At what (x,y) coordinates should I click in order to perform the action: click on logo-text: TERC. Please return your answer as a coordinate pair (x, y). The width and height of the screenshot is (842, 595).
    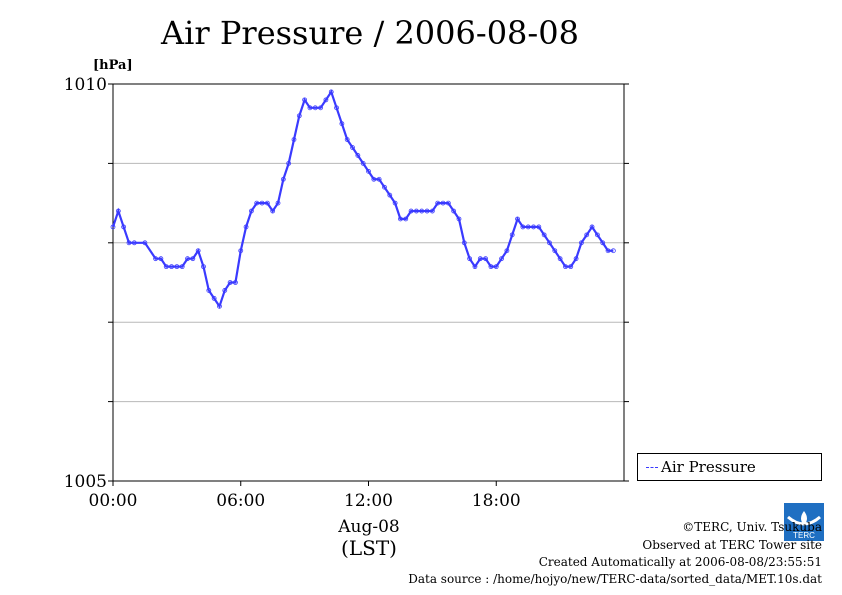
    Looking at the image, I should click on (804, 535).